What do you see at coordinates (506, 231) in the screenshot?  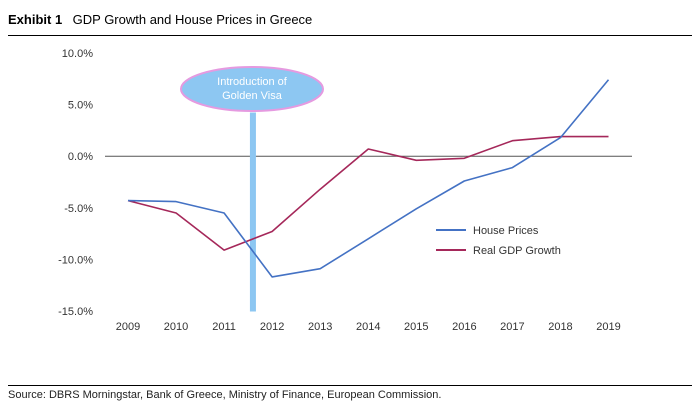 I see `legend-label: House Prices` at bounding box center [506, 231].